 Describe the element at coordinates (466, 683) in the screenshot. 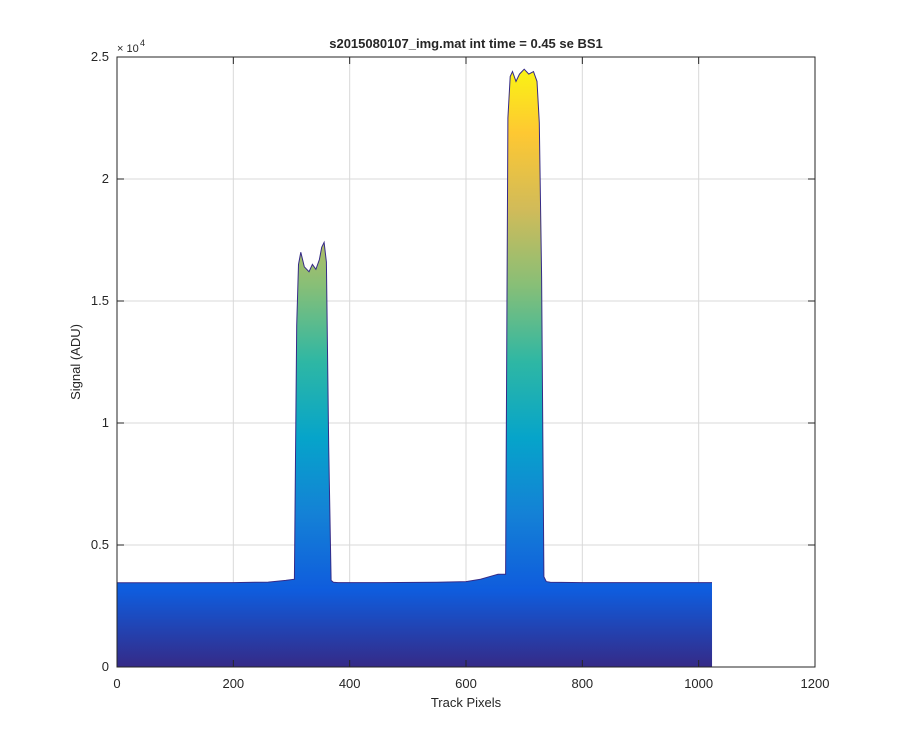

I see `x-tick-label: 600` at that location.